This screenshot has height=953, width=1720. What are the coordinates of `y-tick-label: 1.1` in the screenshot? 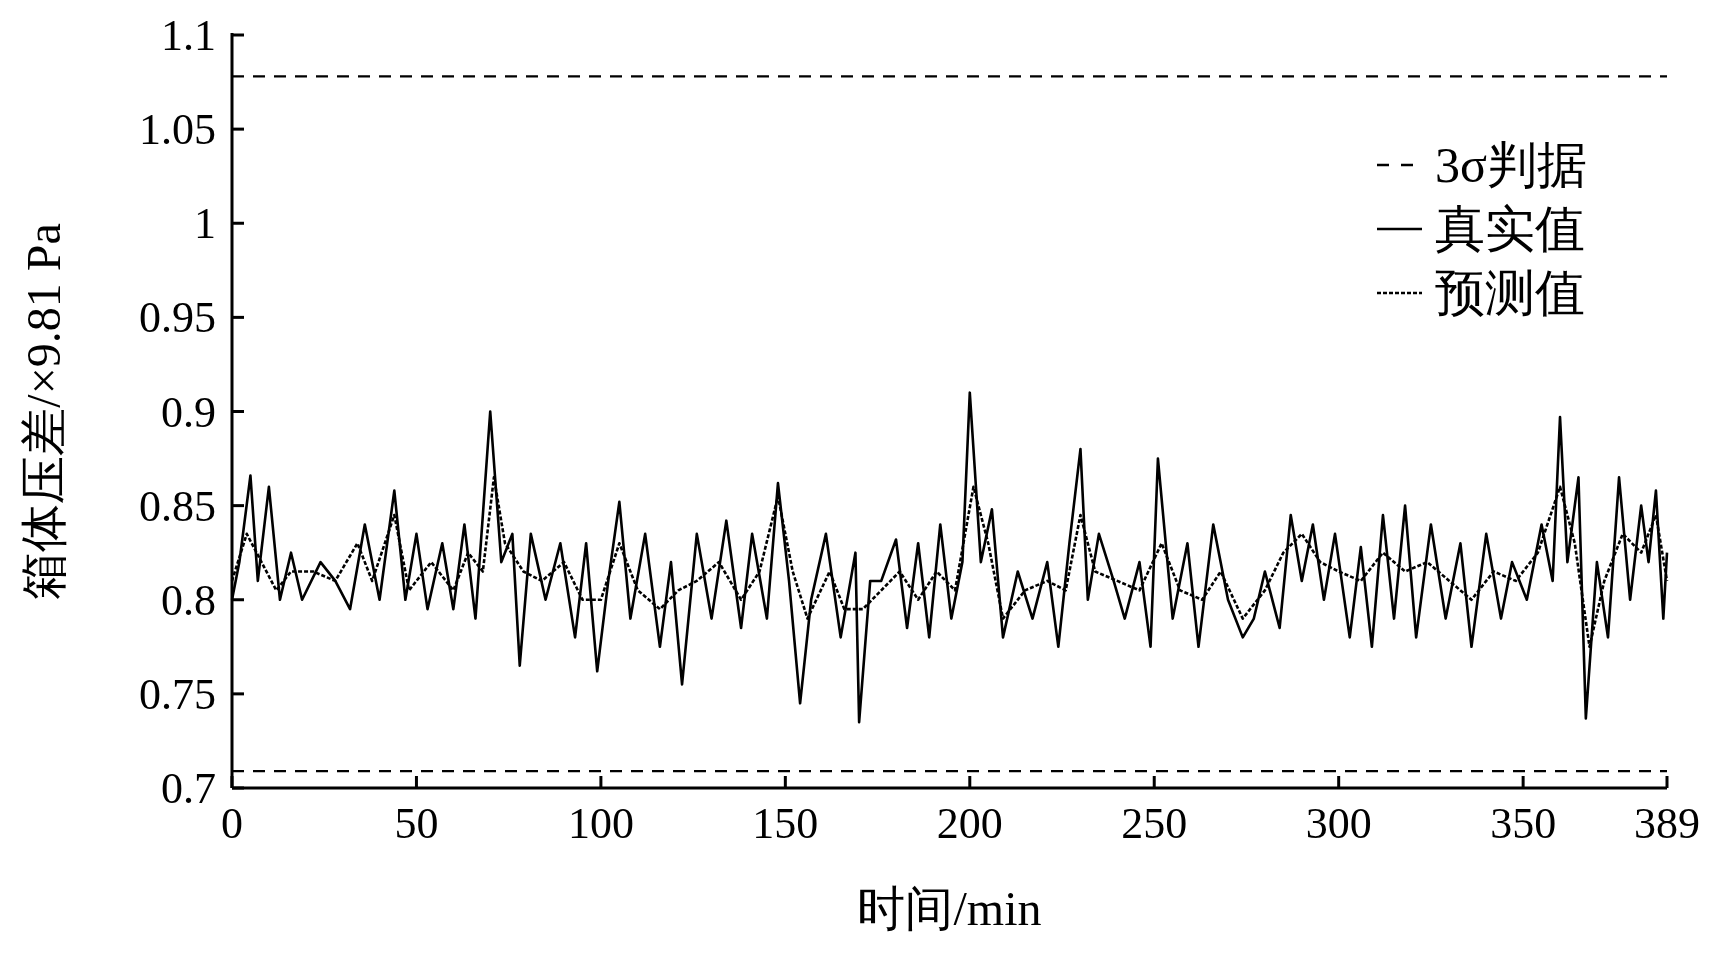 It's located at (188, 35).